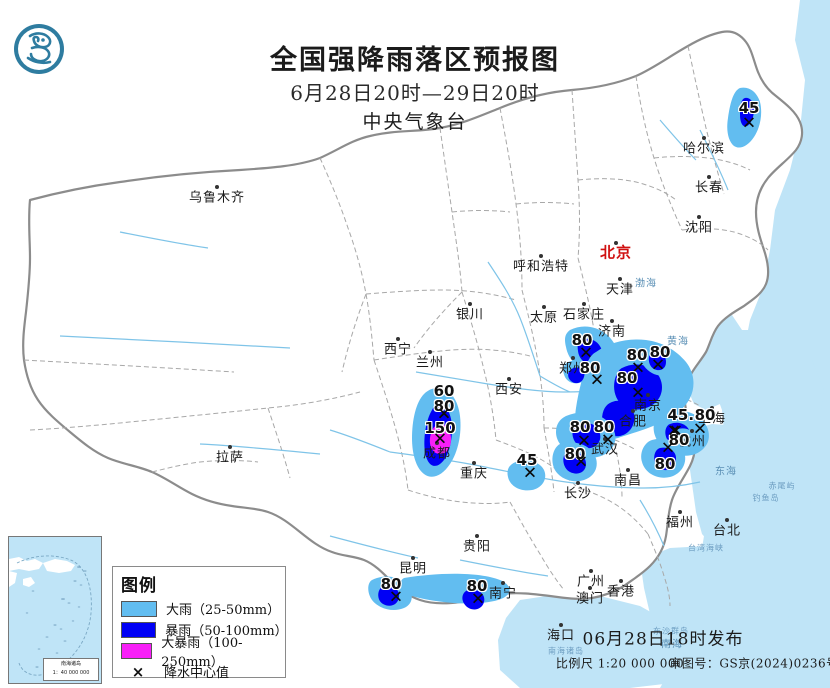 The height and width of the screenshot is (688, 830). Describe the element at coordinates (620, 663) in the screenshot. I see `map-scale: 比例尺 1:20 000 000` at that location.